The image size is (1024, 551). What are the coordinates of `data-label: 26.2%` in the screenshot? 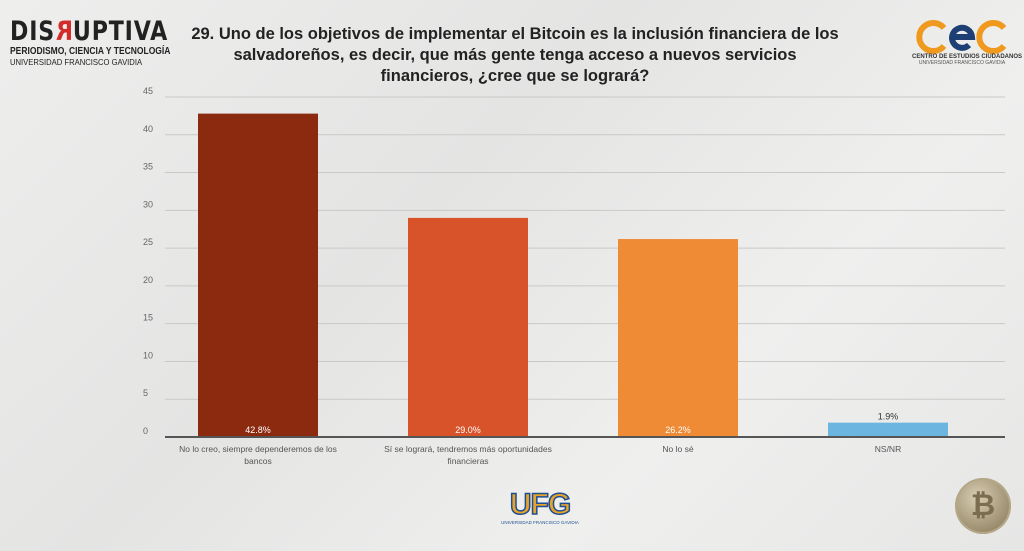 It's located at (678, 430).